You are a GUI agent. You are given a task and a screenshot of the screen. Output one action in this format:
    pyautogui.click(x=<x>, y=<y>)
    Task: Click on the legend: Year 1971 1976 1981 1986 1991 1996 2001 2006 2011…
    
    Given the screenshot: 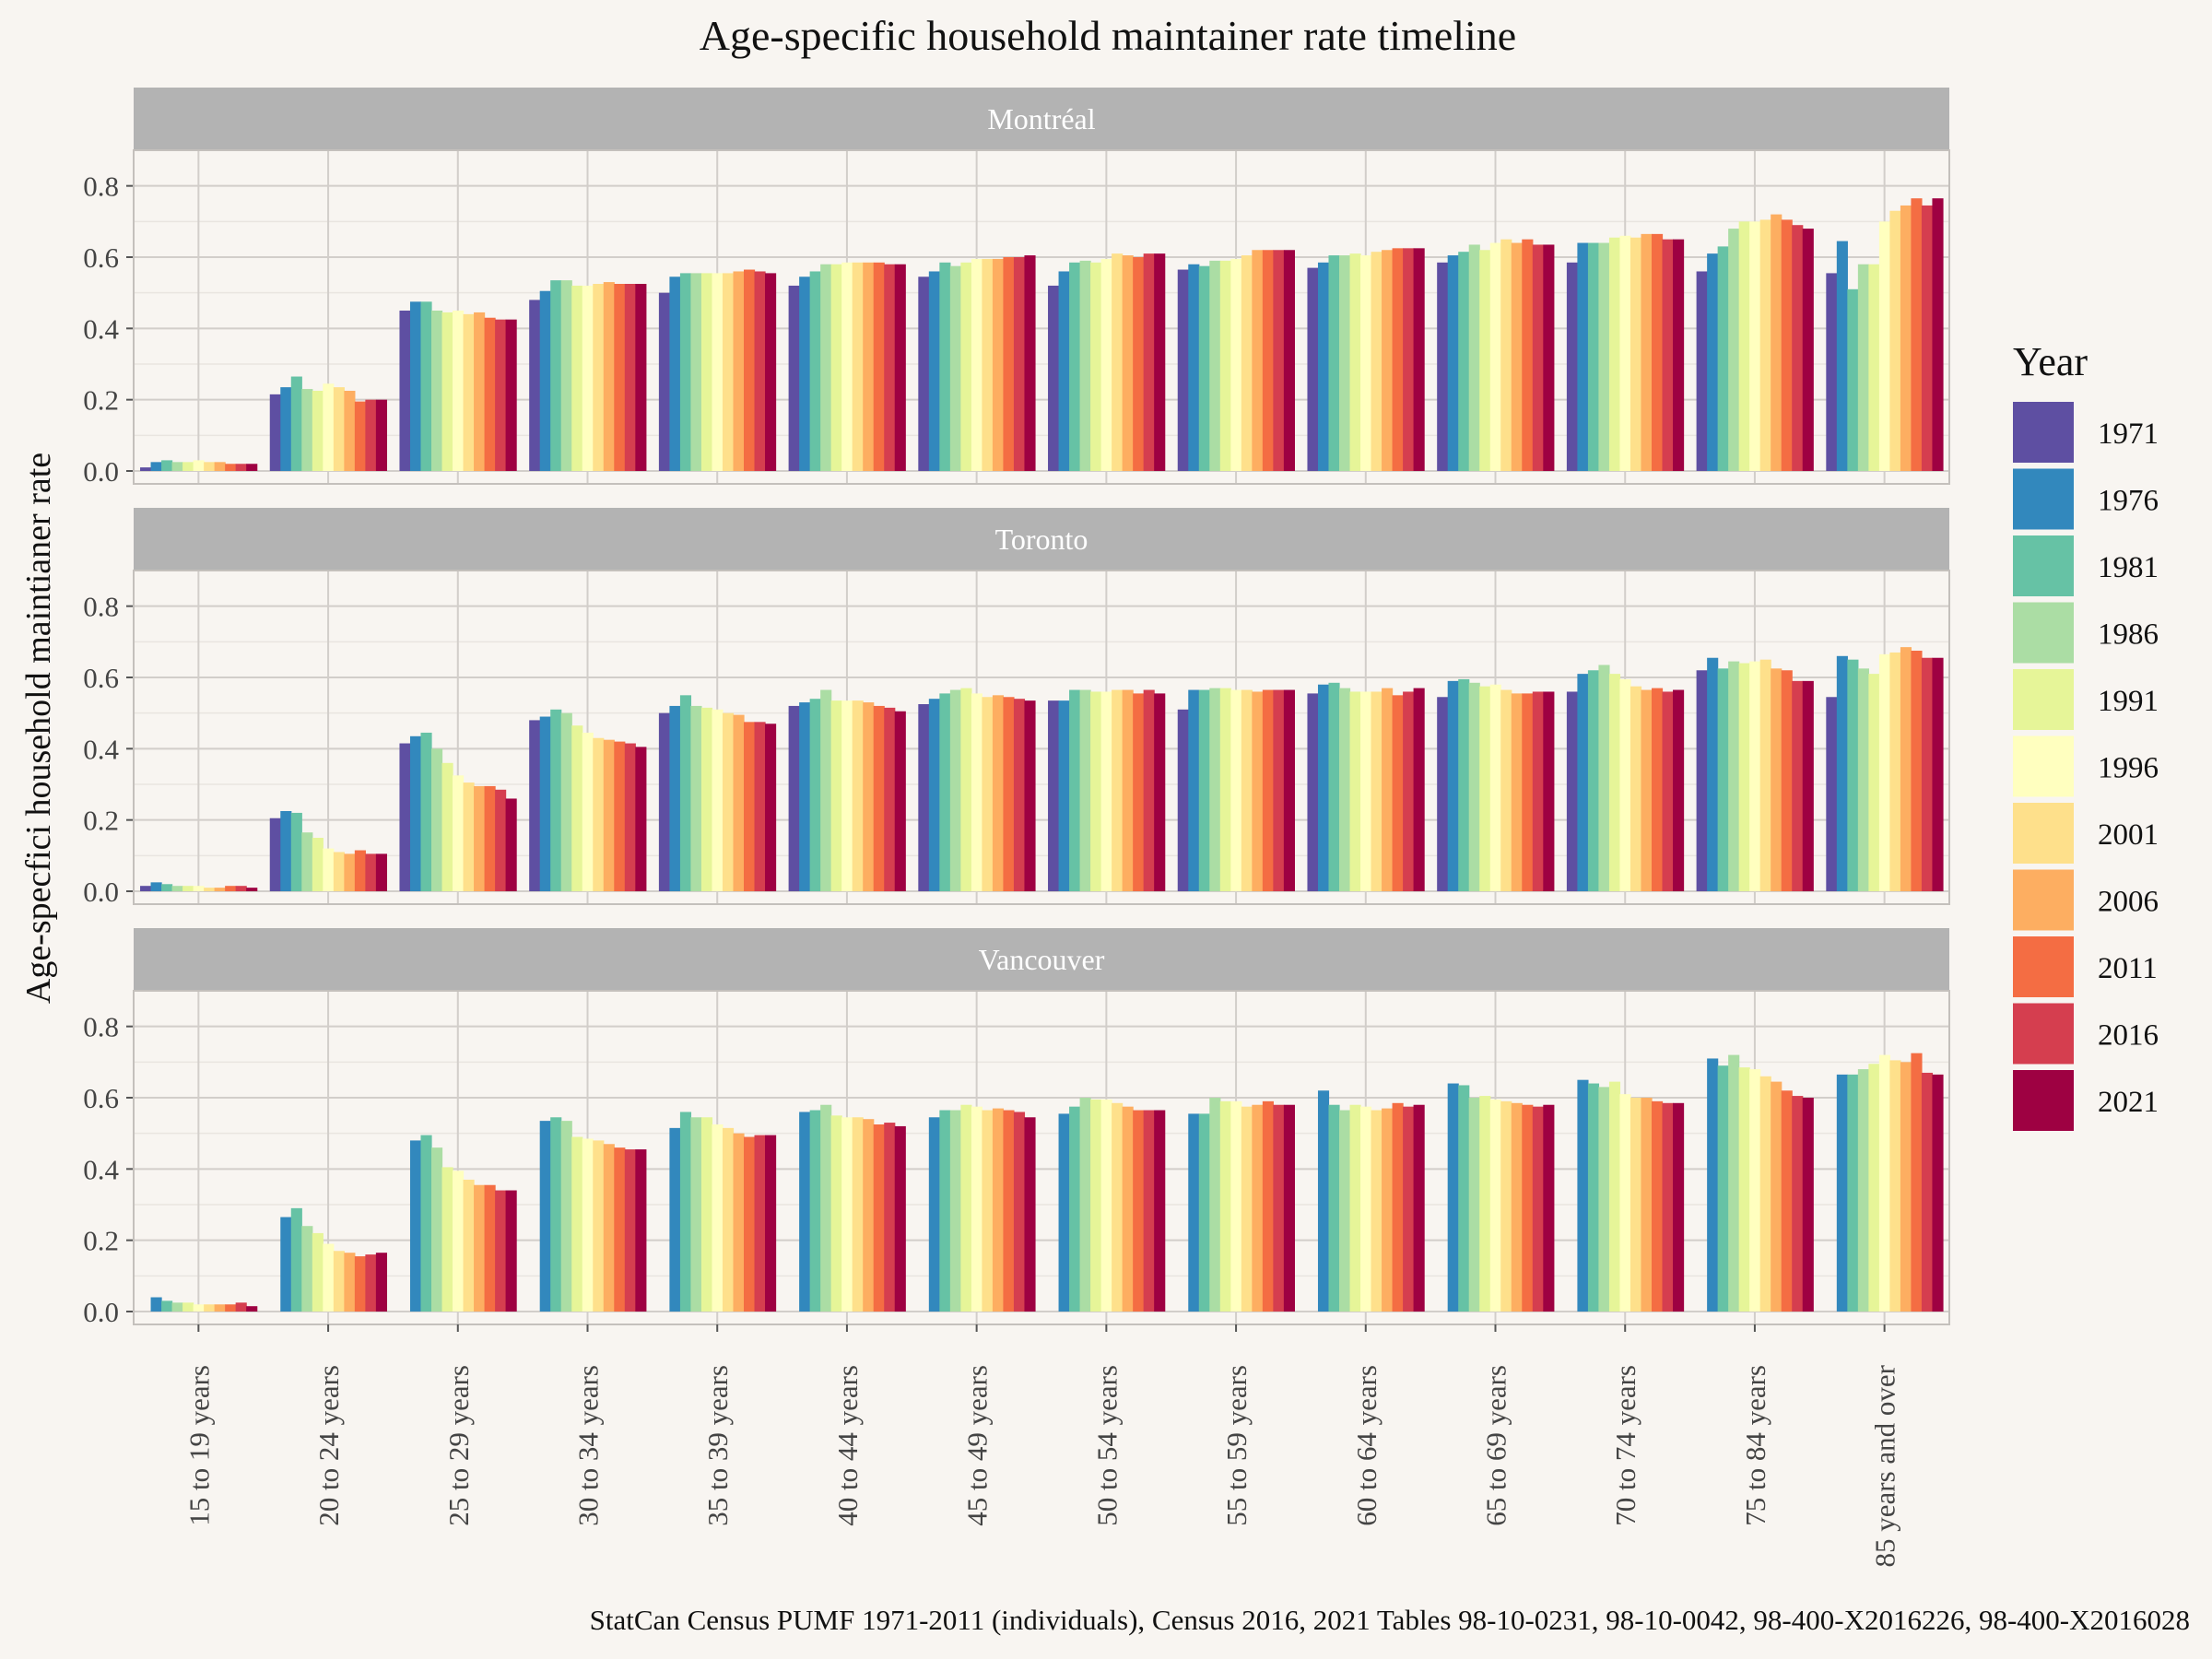 What is the action you would take?
    pyautogui.click(x=2086, y=735)
    